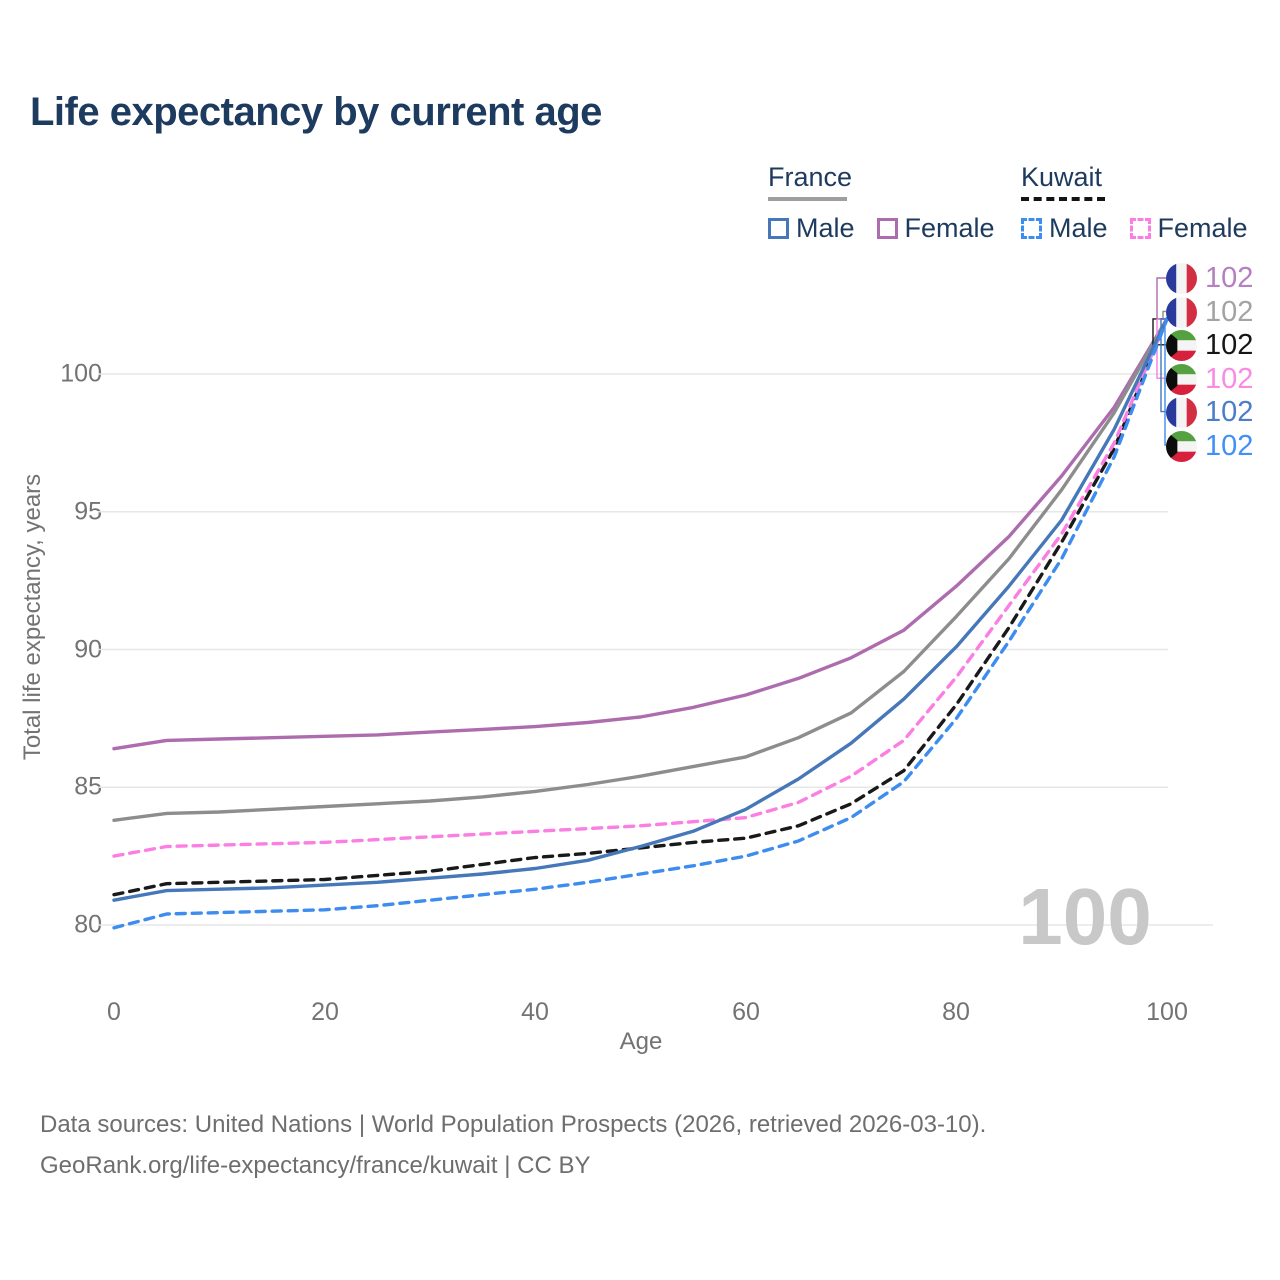  What do you see at coordinates (810, 177) in the screenshot?
I see `legend-france-label: France` at bounding box center [810, 177].